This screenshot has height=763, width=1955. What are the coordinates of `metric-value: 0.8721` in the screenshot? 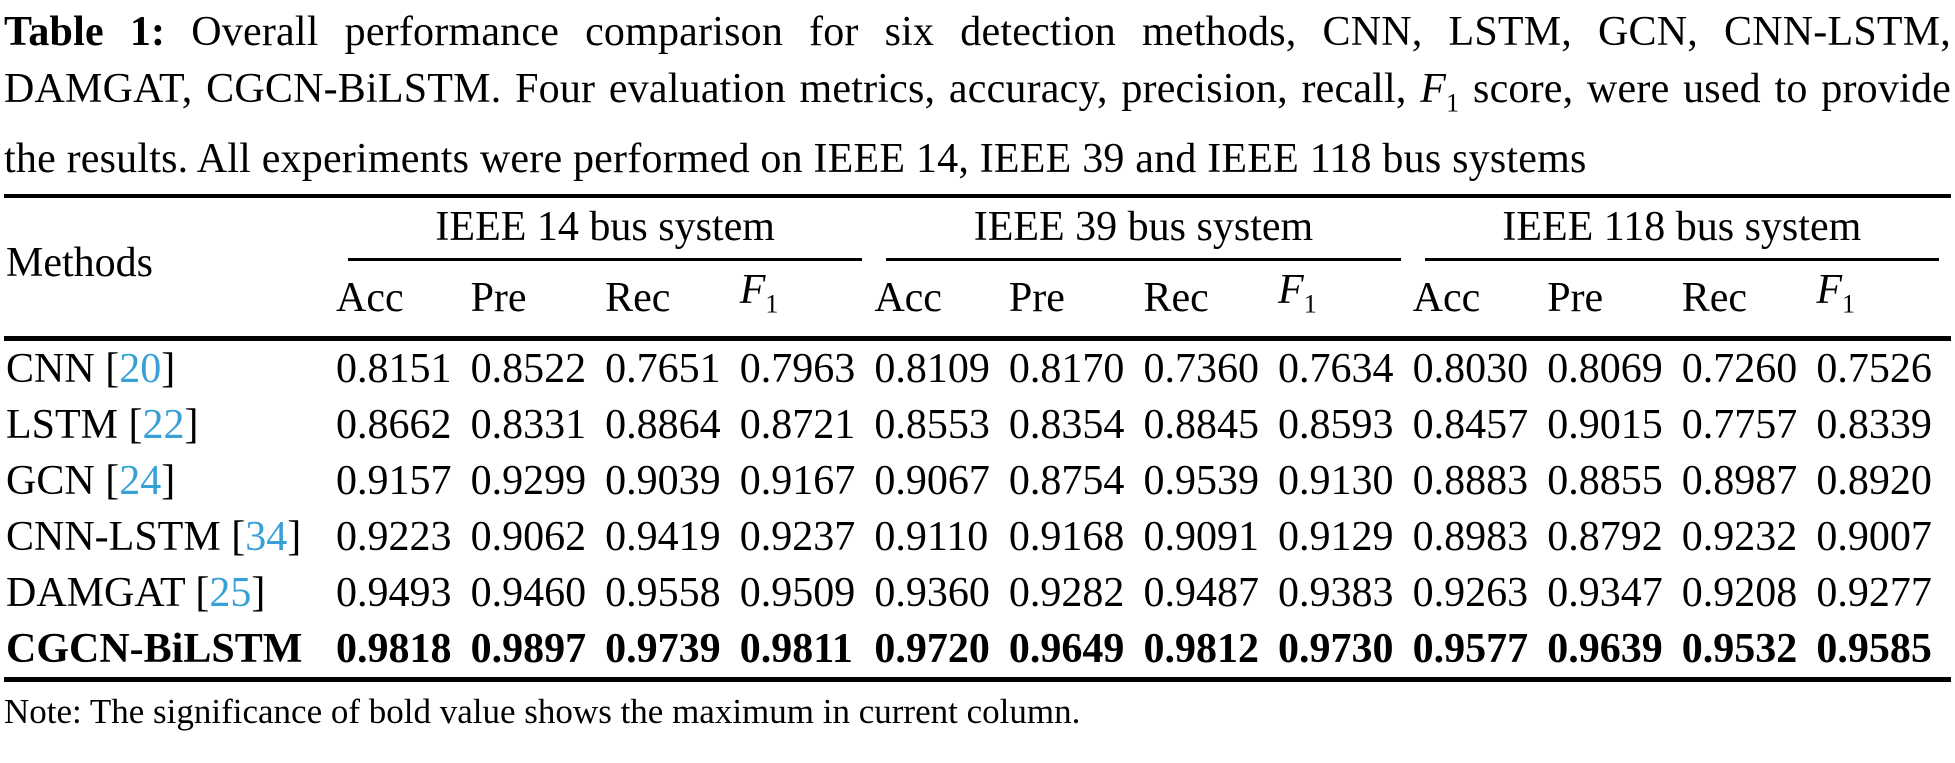 It's located at (797, 424).